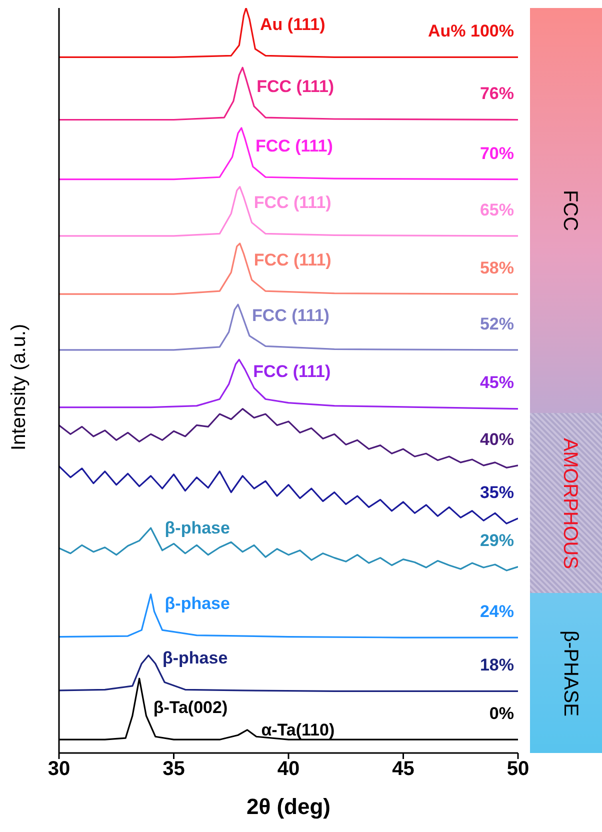 The image size is (602, 832). Describe the element at coordinates (497, 439) in the screenshot. I see `series-label: 40%` at that location.